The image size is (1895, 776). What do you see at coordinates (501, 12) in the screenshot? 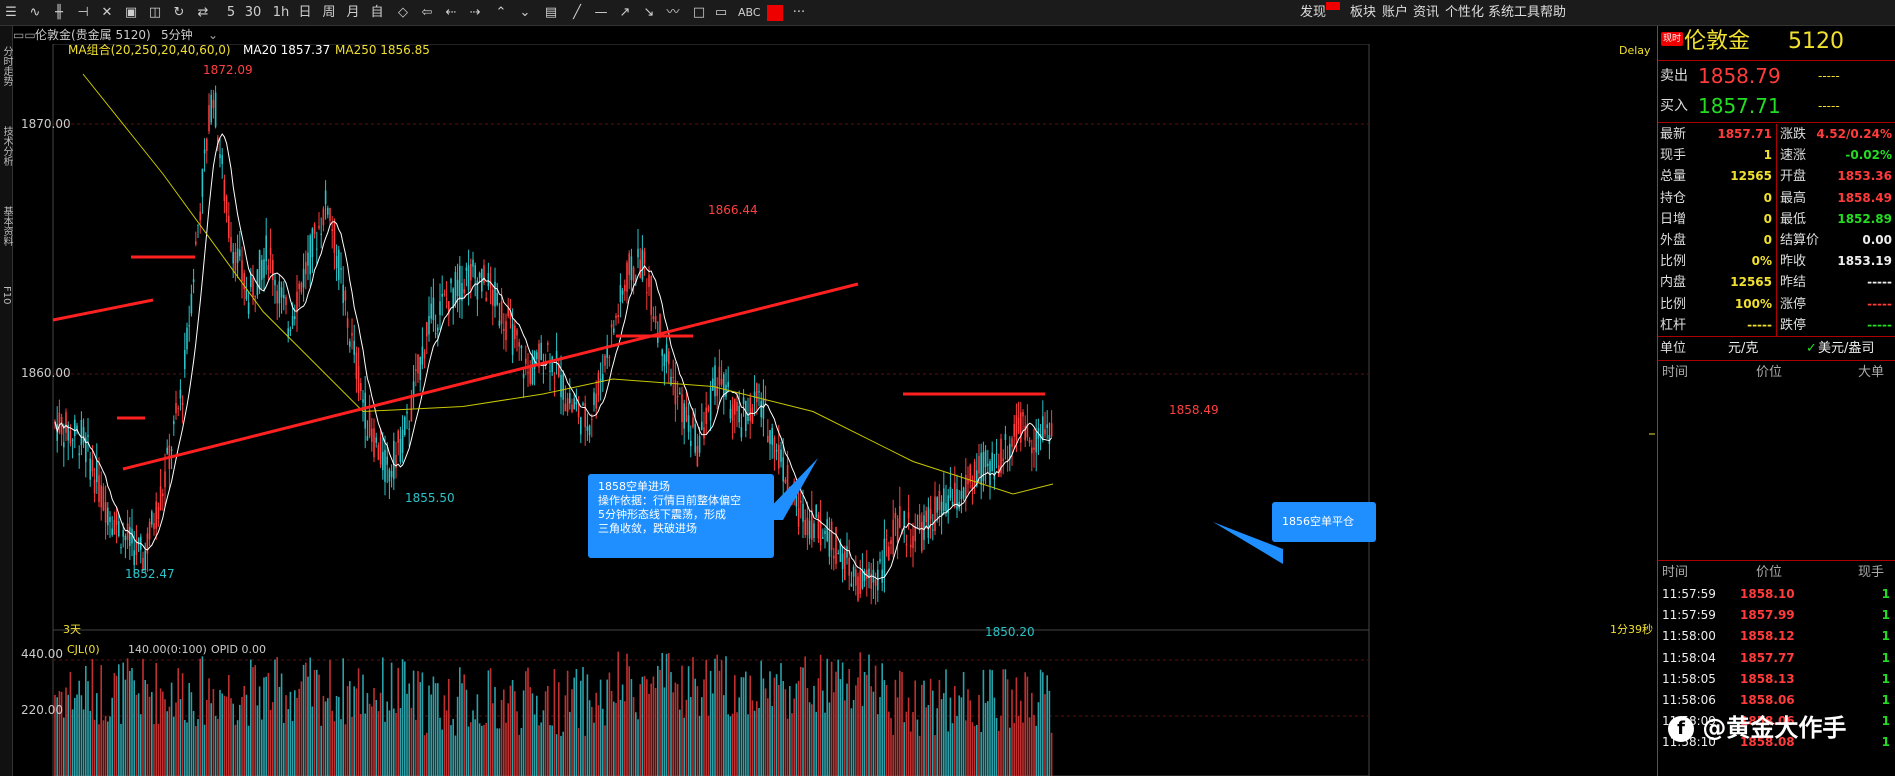
I see `zoom-in-icon: ⌃` at bounding box center [501, 12].